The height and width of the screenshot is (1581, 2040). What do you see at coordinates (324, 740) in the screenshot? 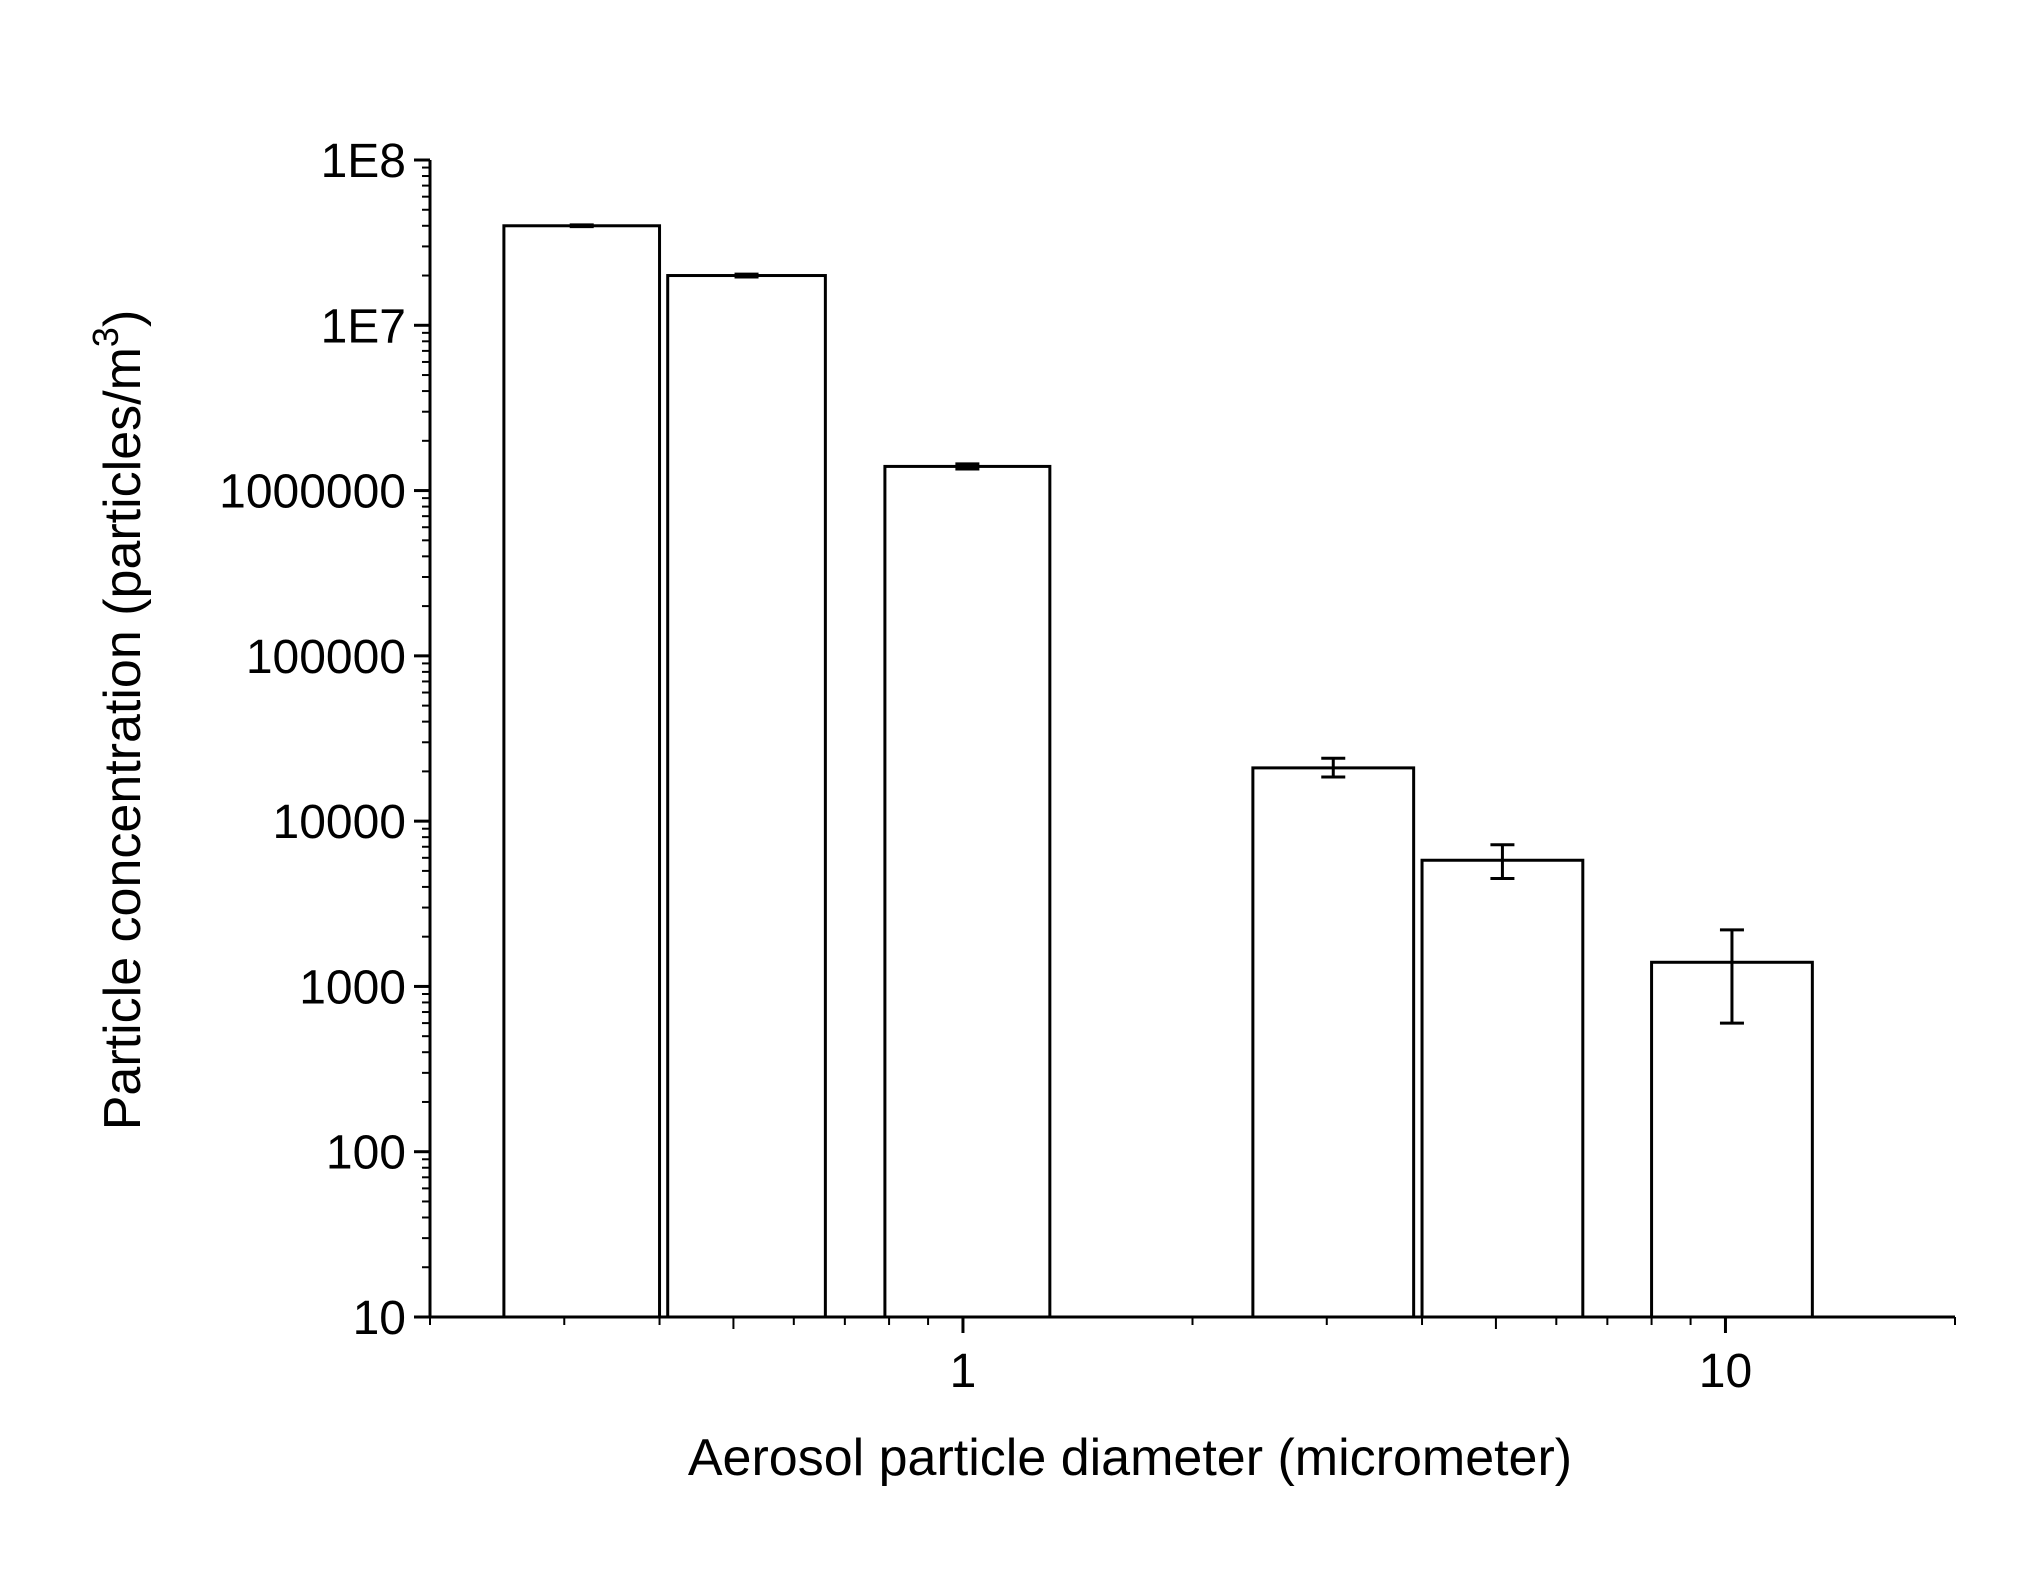
I see `y-ticks: 10 100 1000 10000 100000 1000000 1E7 1E8` at bounding box center [324, 740].